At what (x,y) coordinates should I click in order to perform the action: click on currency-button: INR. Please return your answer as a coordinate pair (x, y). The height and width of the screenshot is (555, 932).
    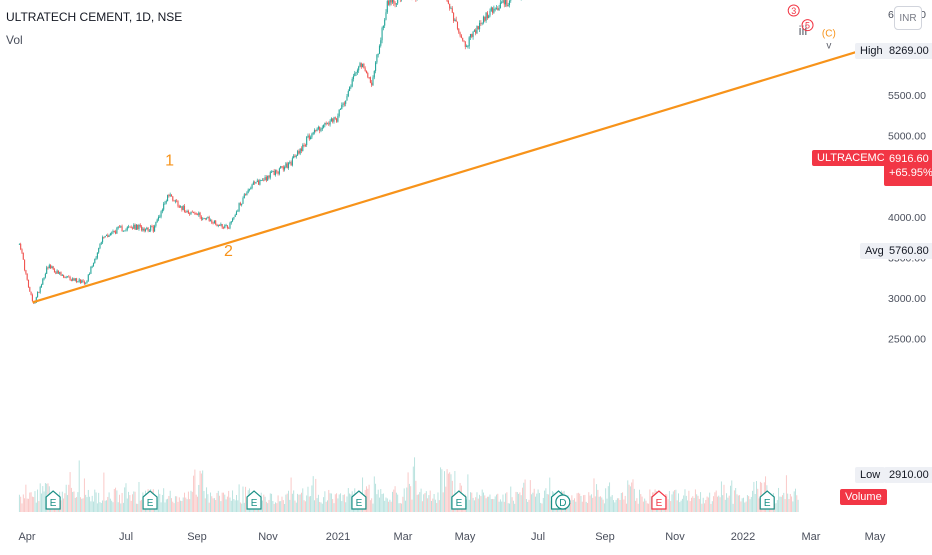
    Looking at the image, I should click on (908, 18).